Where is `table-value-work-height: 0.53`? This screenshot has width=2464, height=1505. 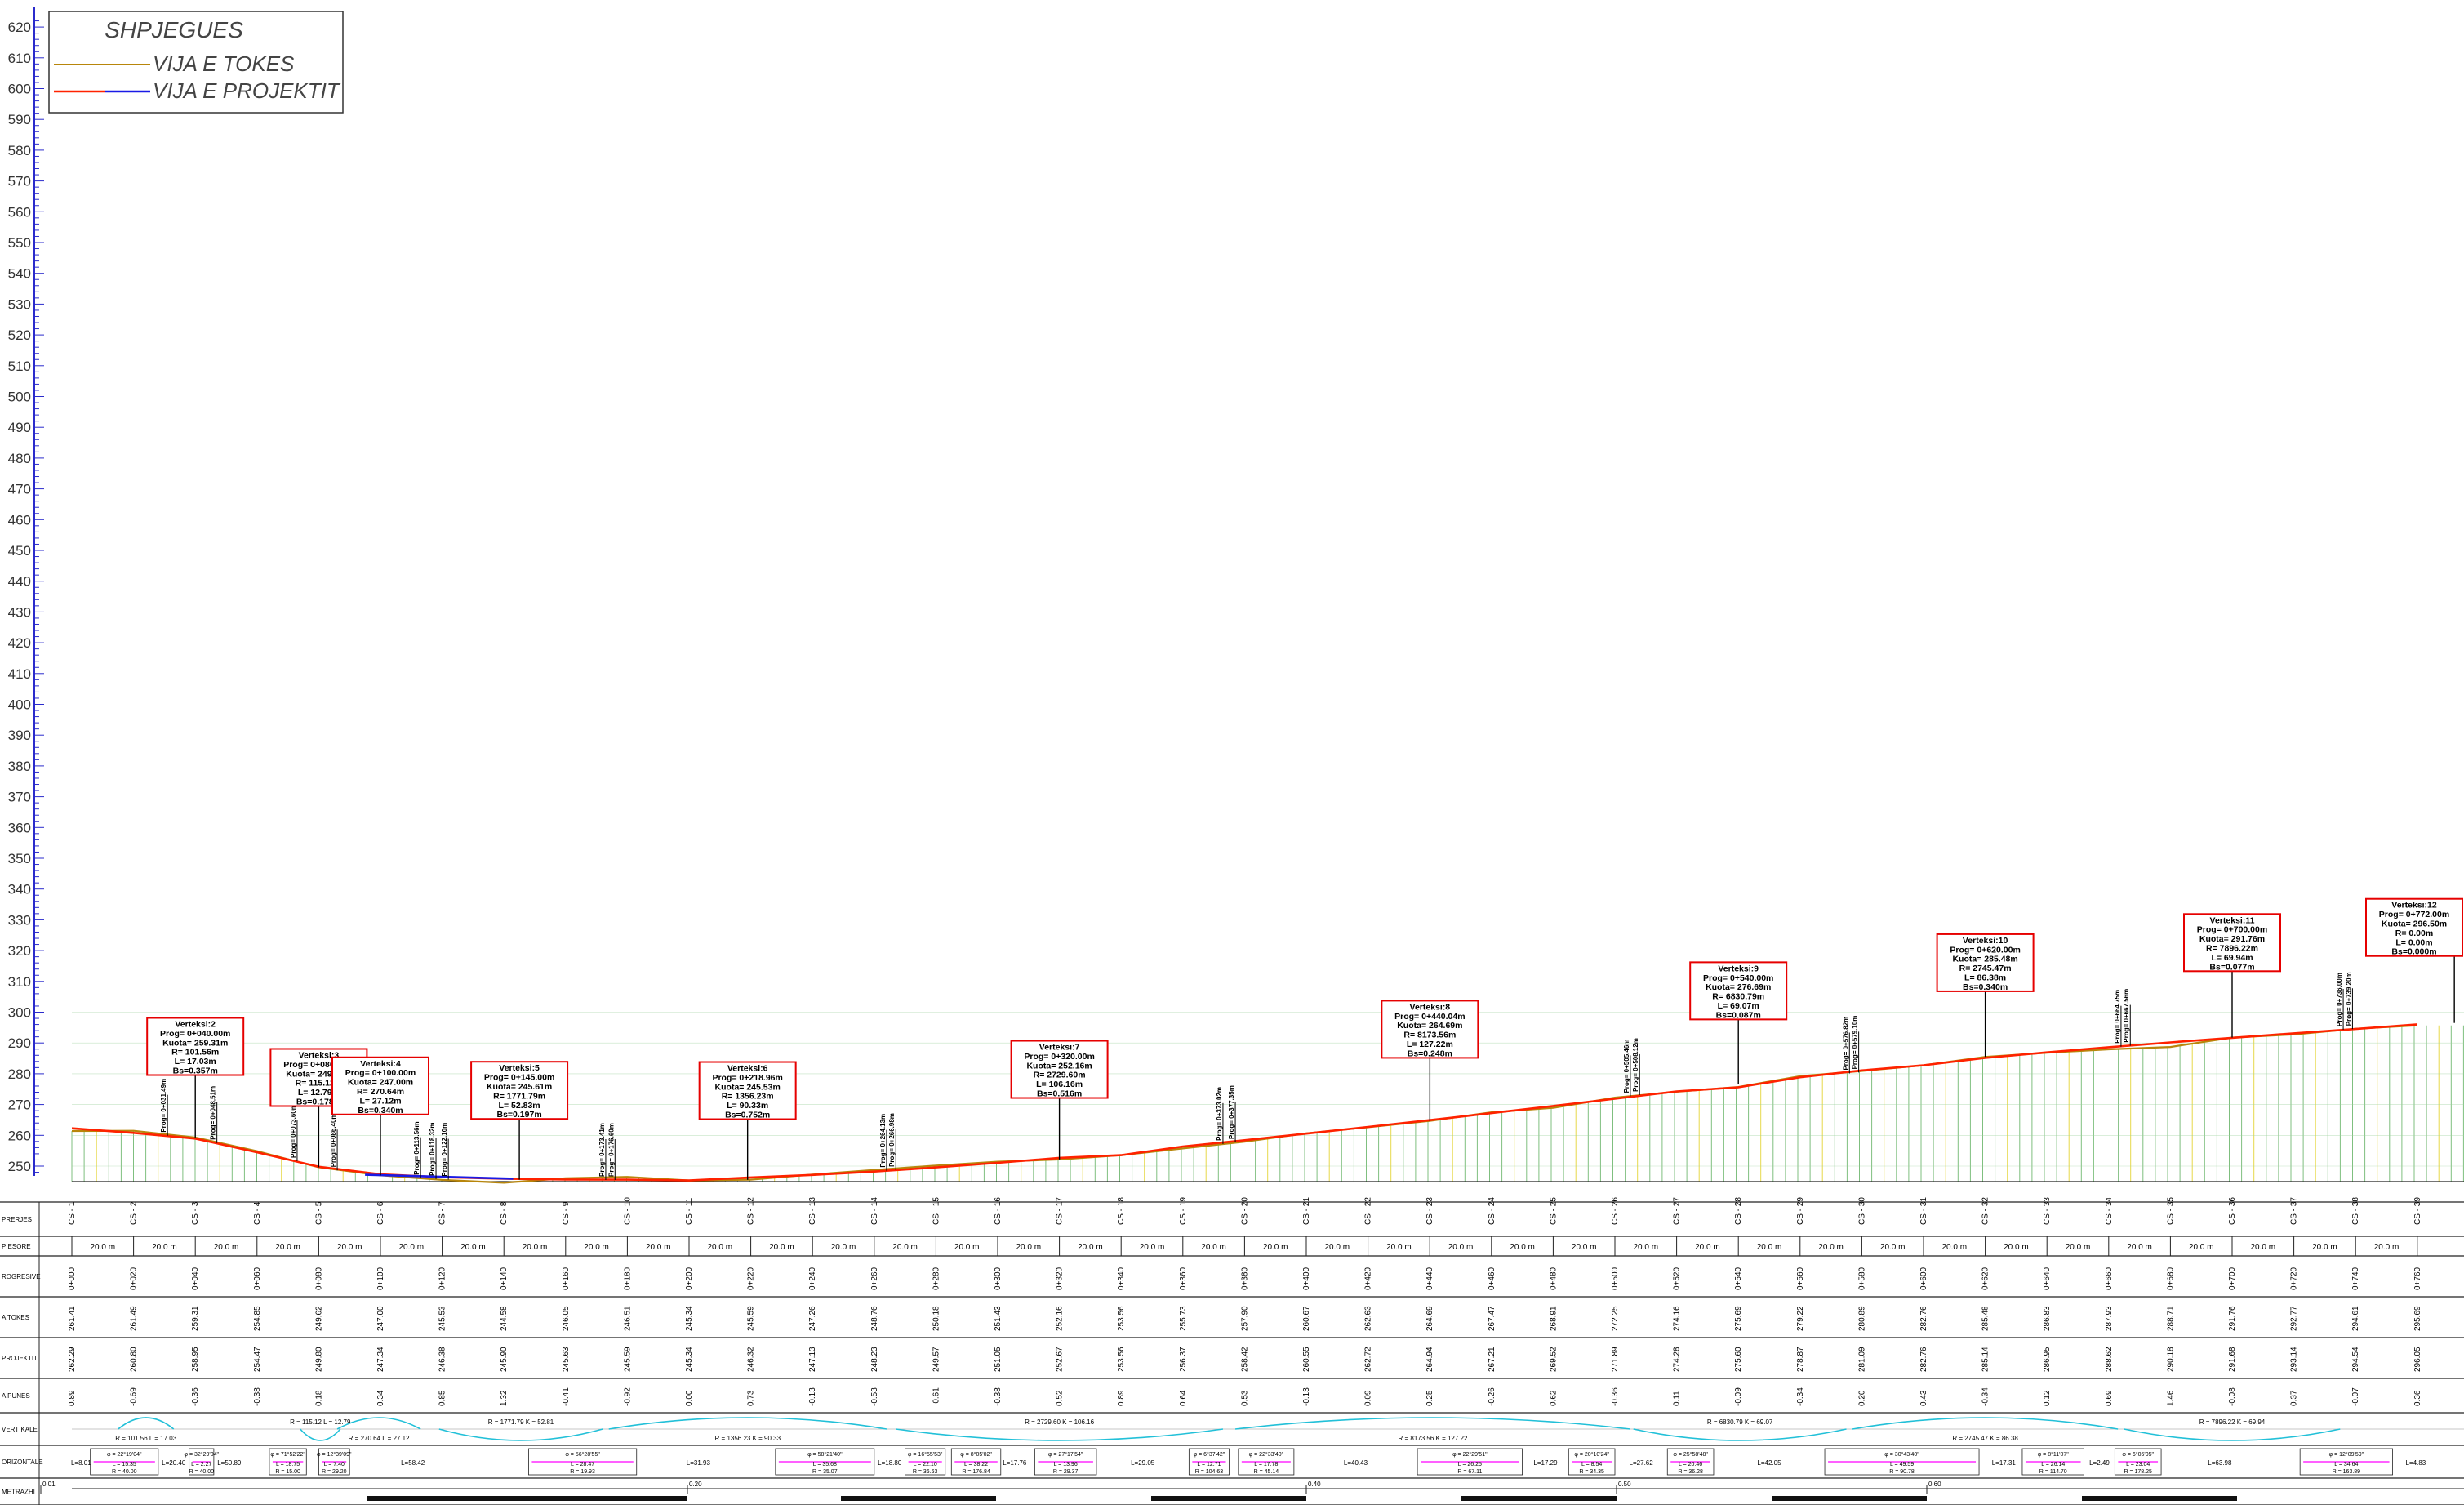
table-value-work-height: 0.53 is located at coordinates (1244, 1398).